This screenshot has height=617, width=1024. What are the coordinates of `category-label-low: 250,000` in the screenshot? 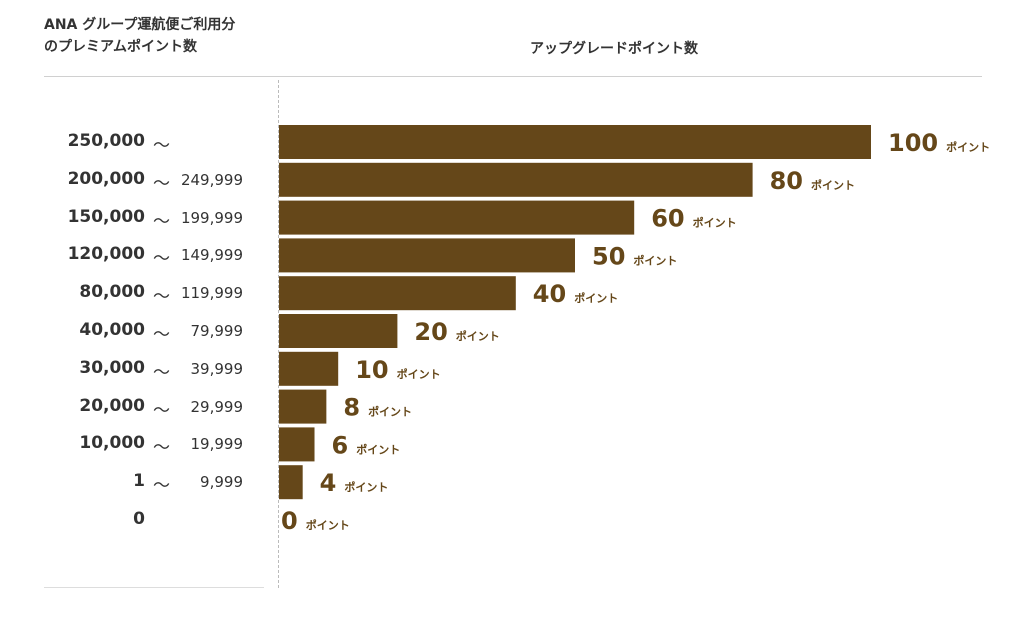 It's located at (106, 141).